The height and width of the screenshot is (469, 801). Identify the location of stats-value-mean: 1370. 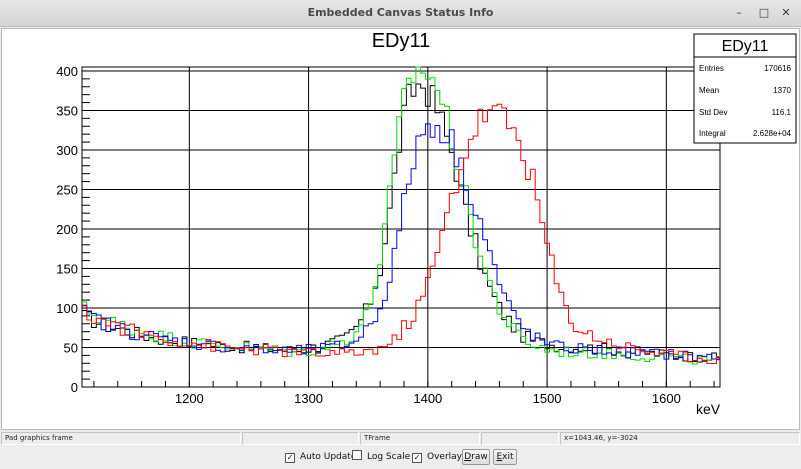
(782, 90).